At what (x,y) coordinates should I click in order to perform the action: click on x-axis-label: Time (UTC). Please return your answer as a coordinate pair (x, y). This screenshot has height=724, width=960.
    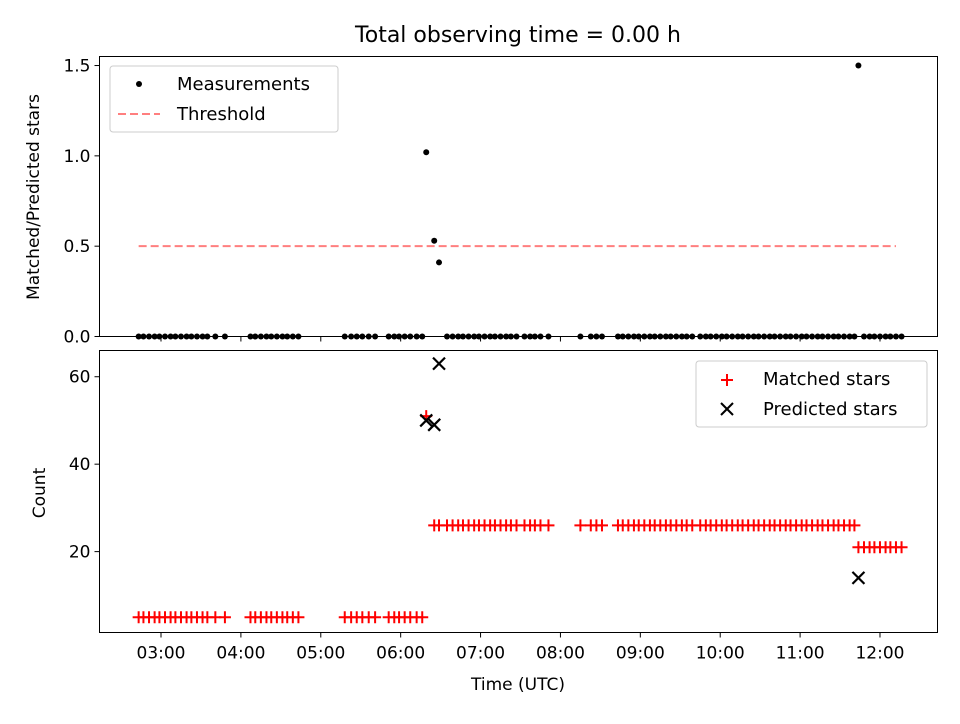
    Looking at the image, I should click on (517, 685).